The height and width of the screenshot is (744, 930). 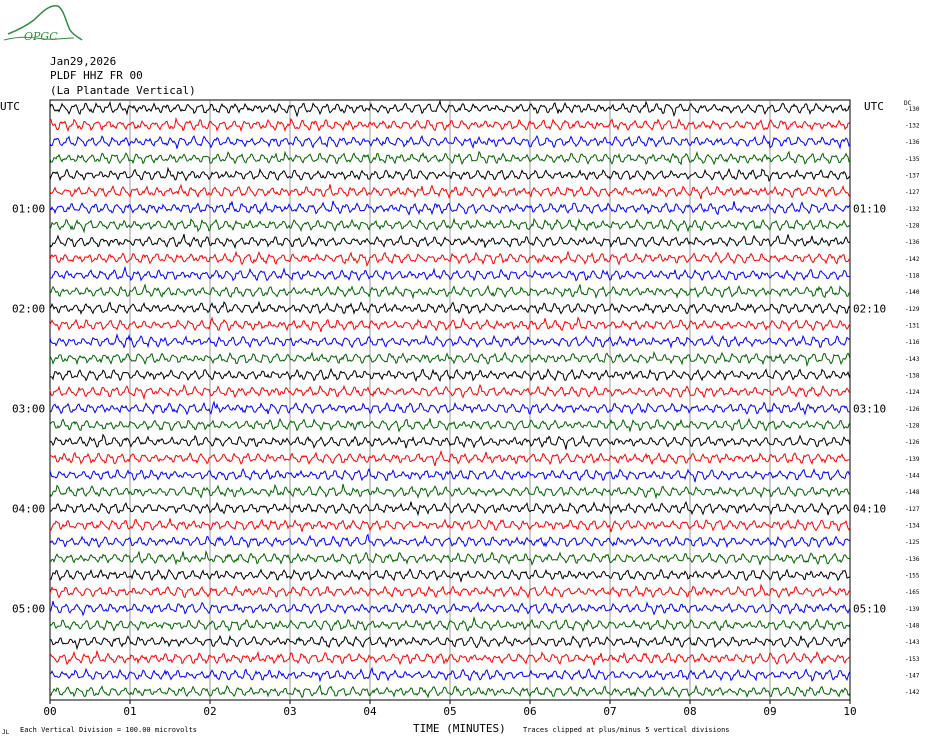 What do you see at coordinates (912, 526) in the screenshot?
I see `dc-offset-label: -134` at bounding box center [912, 526].